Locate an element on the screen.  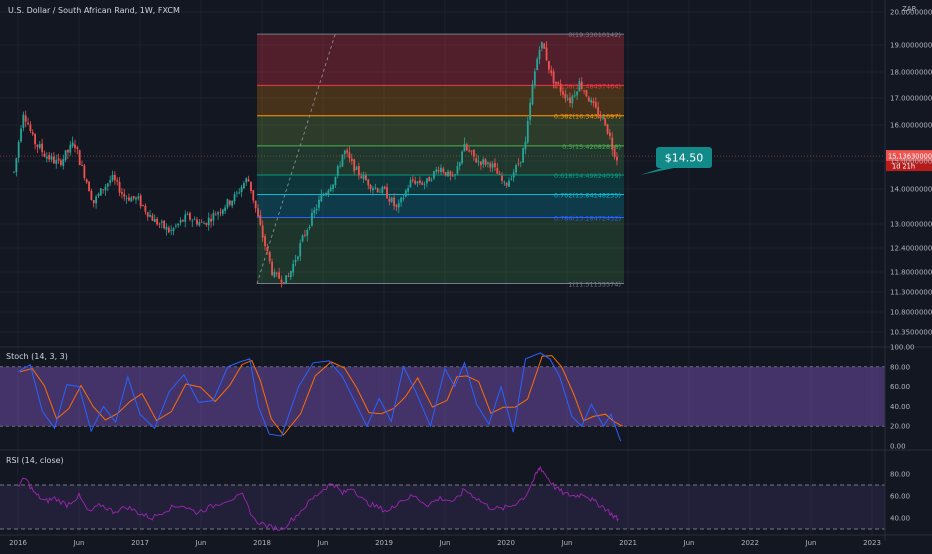
price-tick-label: 16.00000000 is located at coordinates (911, 126).